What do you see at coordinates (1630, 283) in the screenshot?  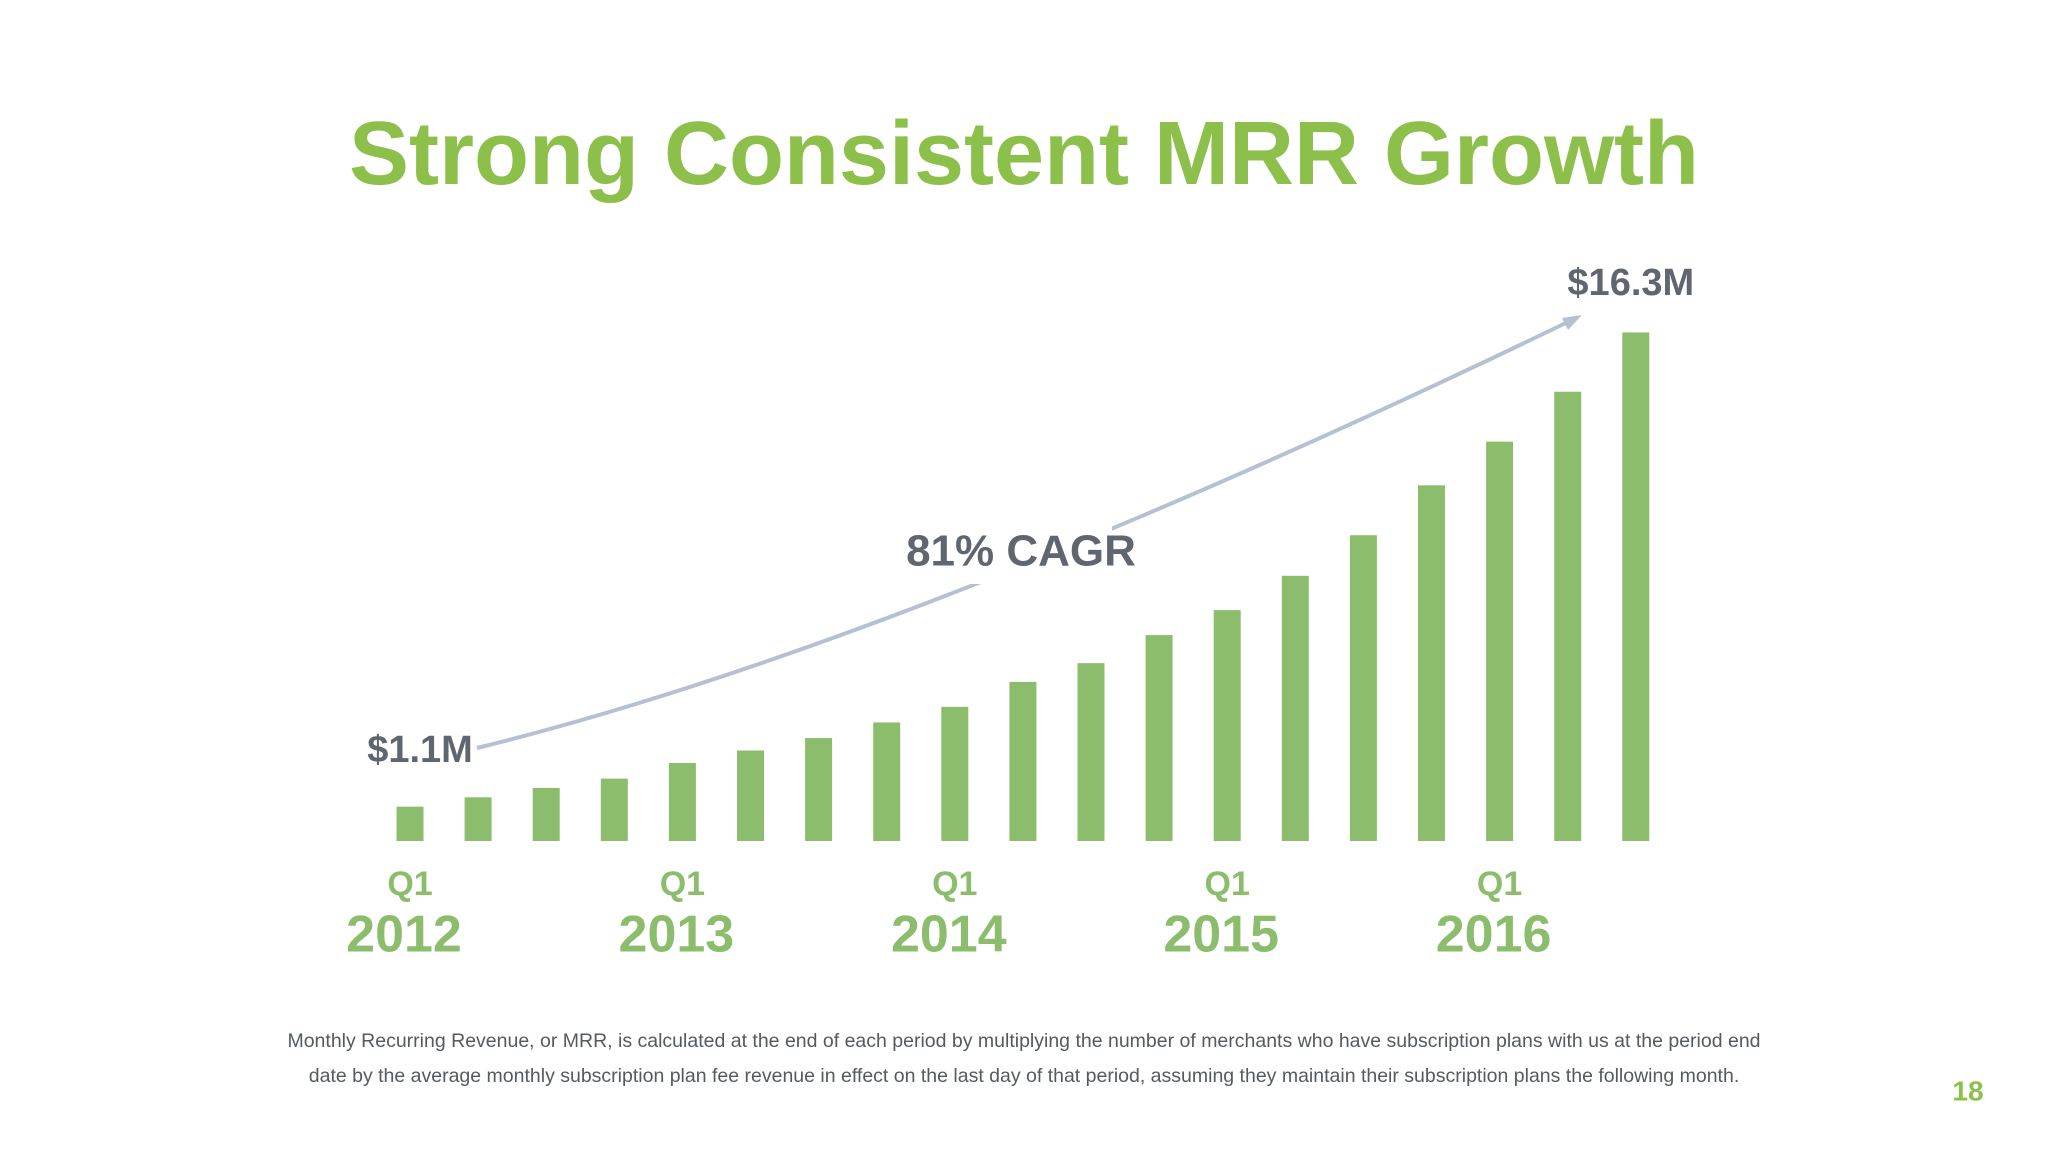 I see `value-label: $16.3M` at bounding box center [1630, 283].